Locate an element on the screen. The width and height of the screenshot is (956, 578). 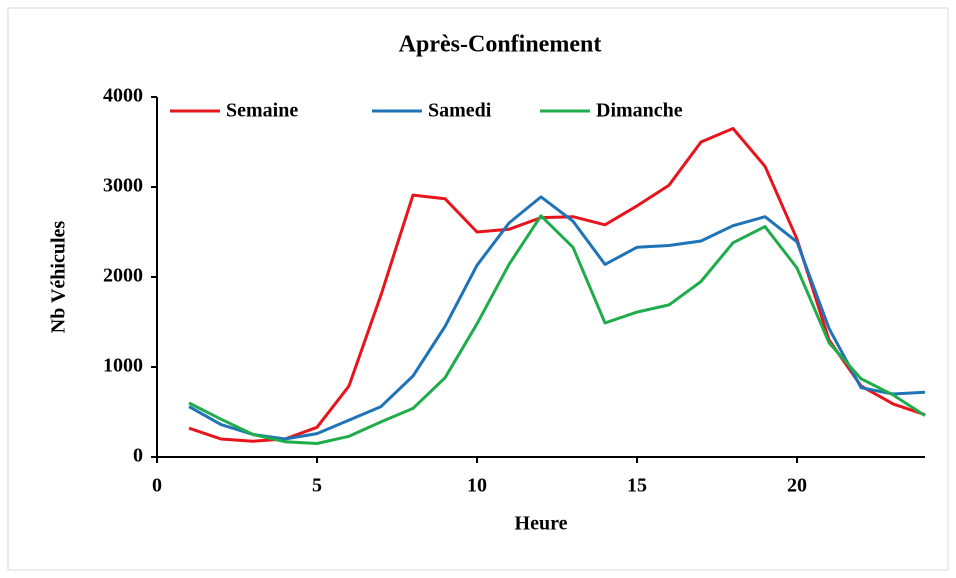
legend-label: Semaine is located at coordinates (262, 111).